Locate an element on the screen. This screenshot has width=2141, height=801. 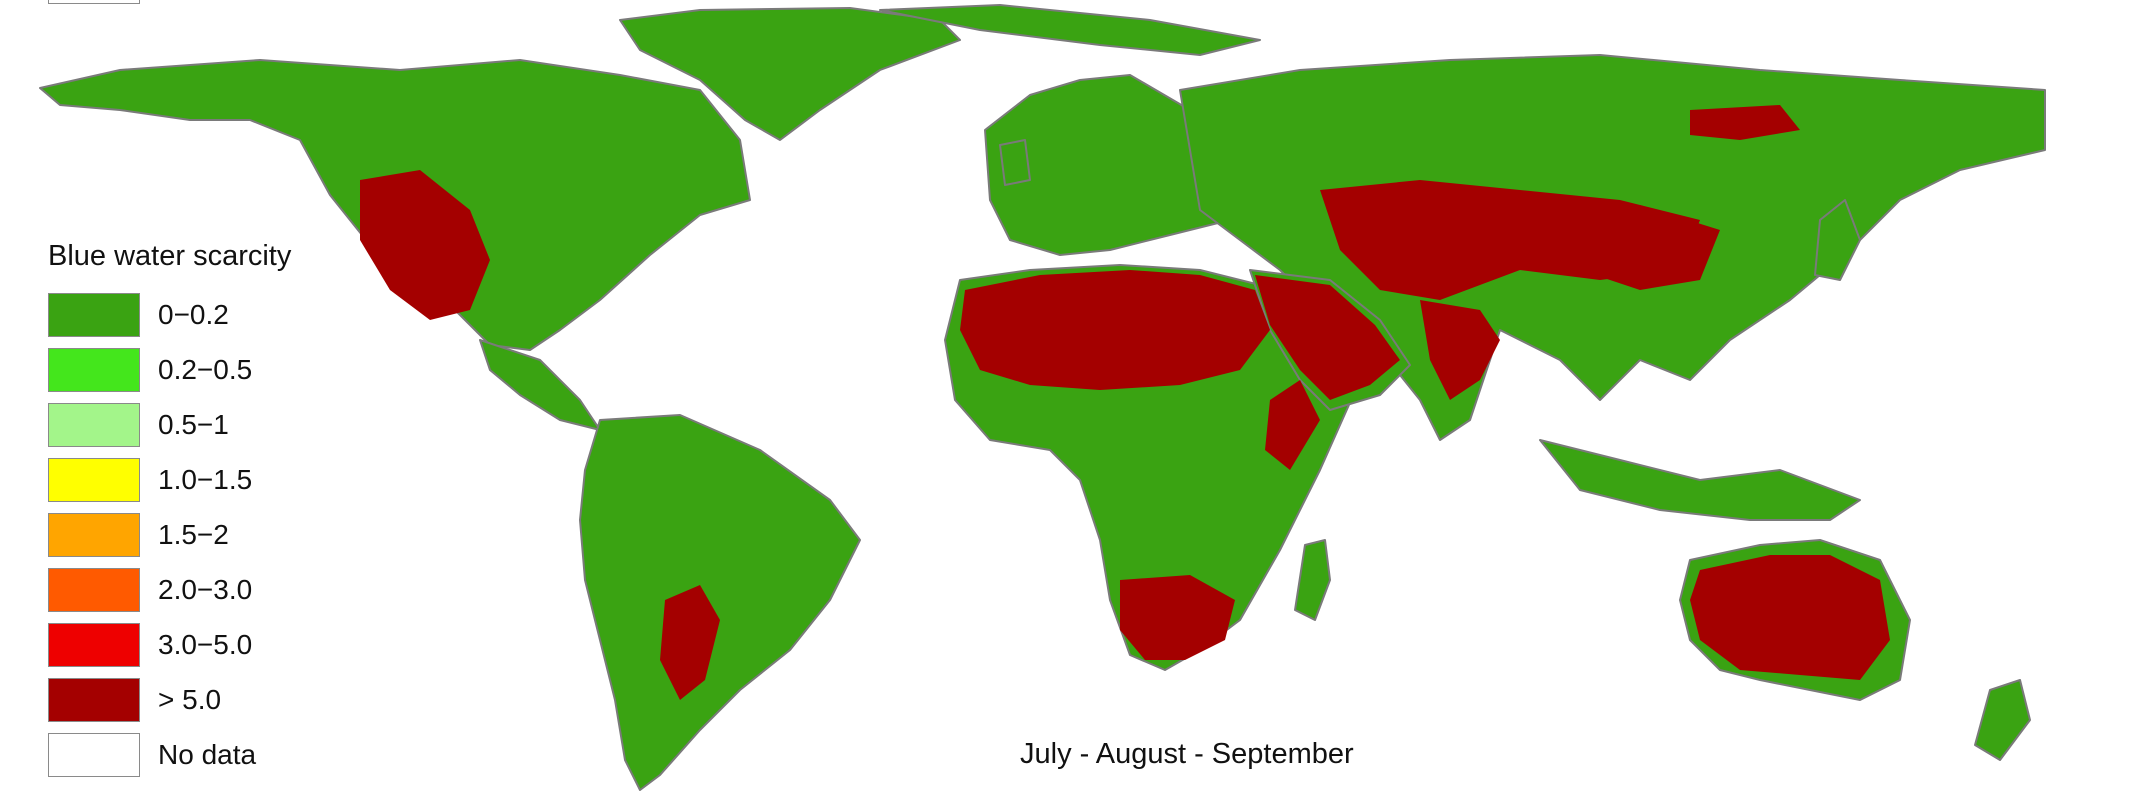
legend-item: 0.5−1 is located at coordinates (198, 424).